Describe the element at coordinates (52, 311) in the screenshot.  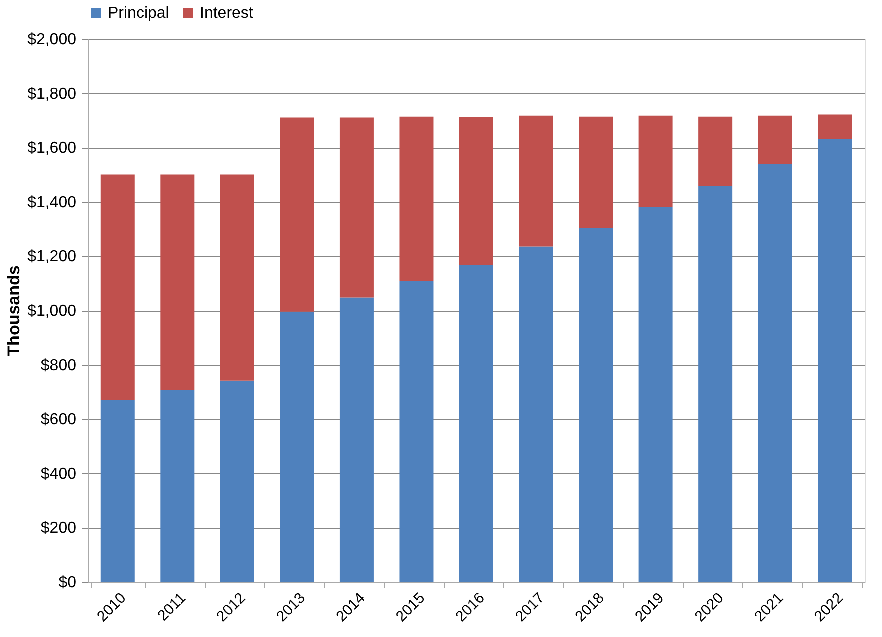
I see `y-tick-label: $1,000` at that location.